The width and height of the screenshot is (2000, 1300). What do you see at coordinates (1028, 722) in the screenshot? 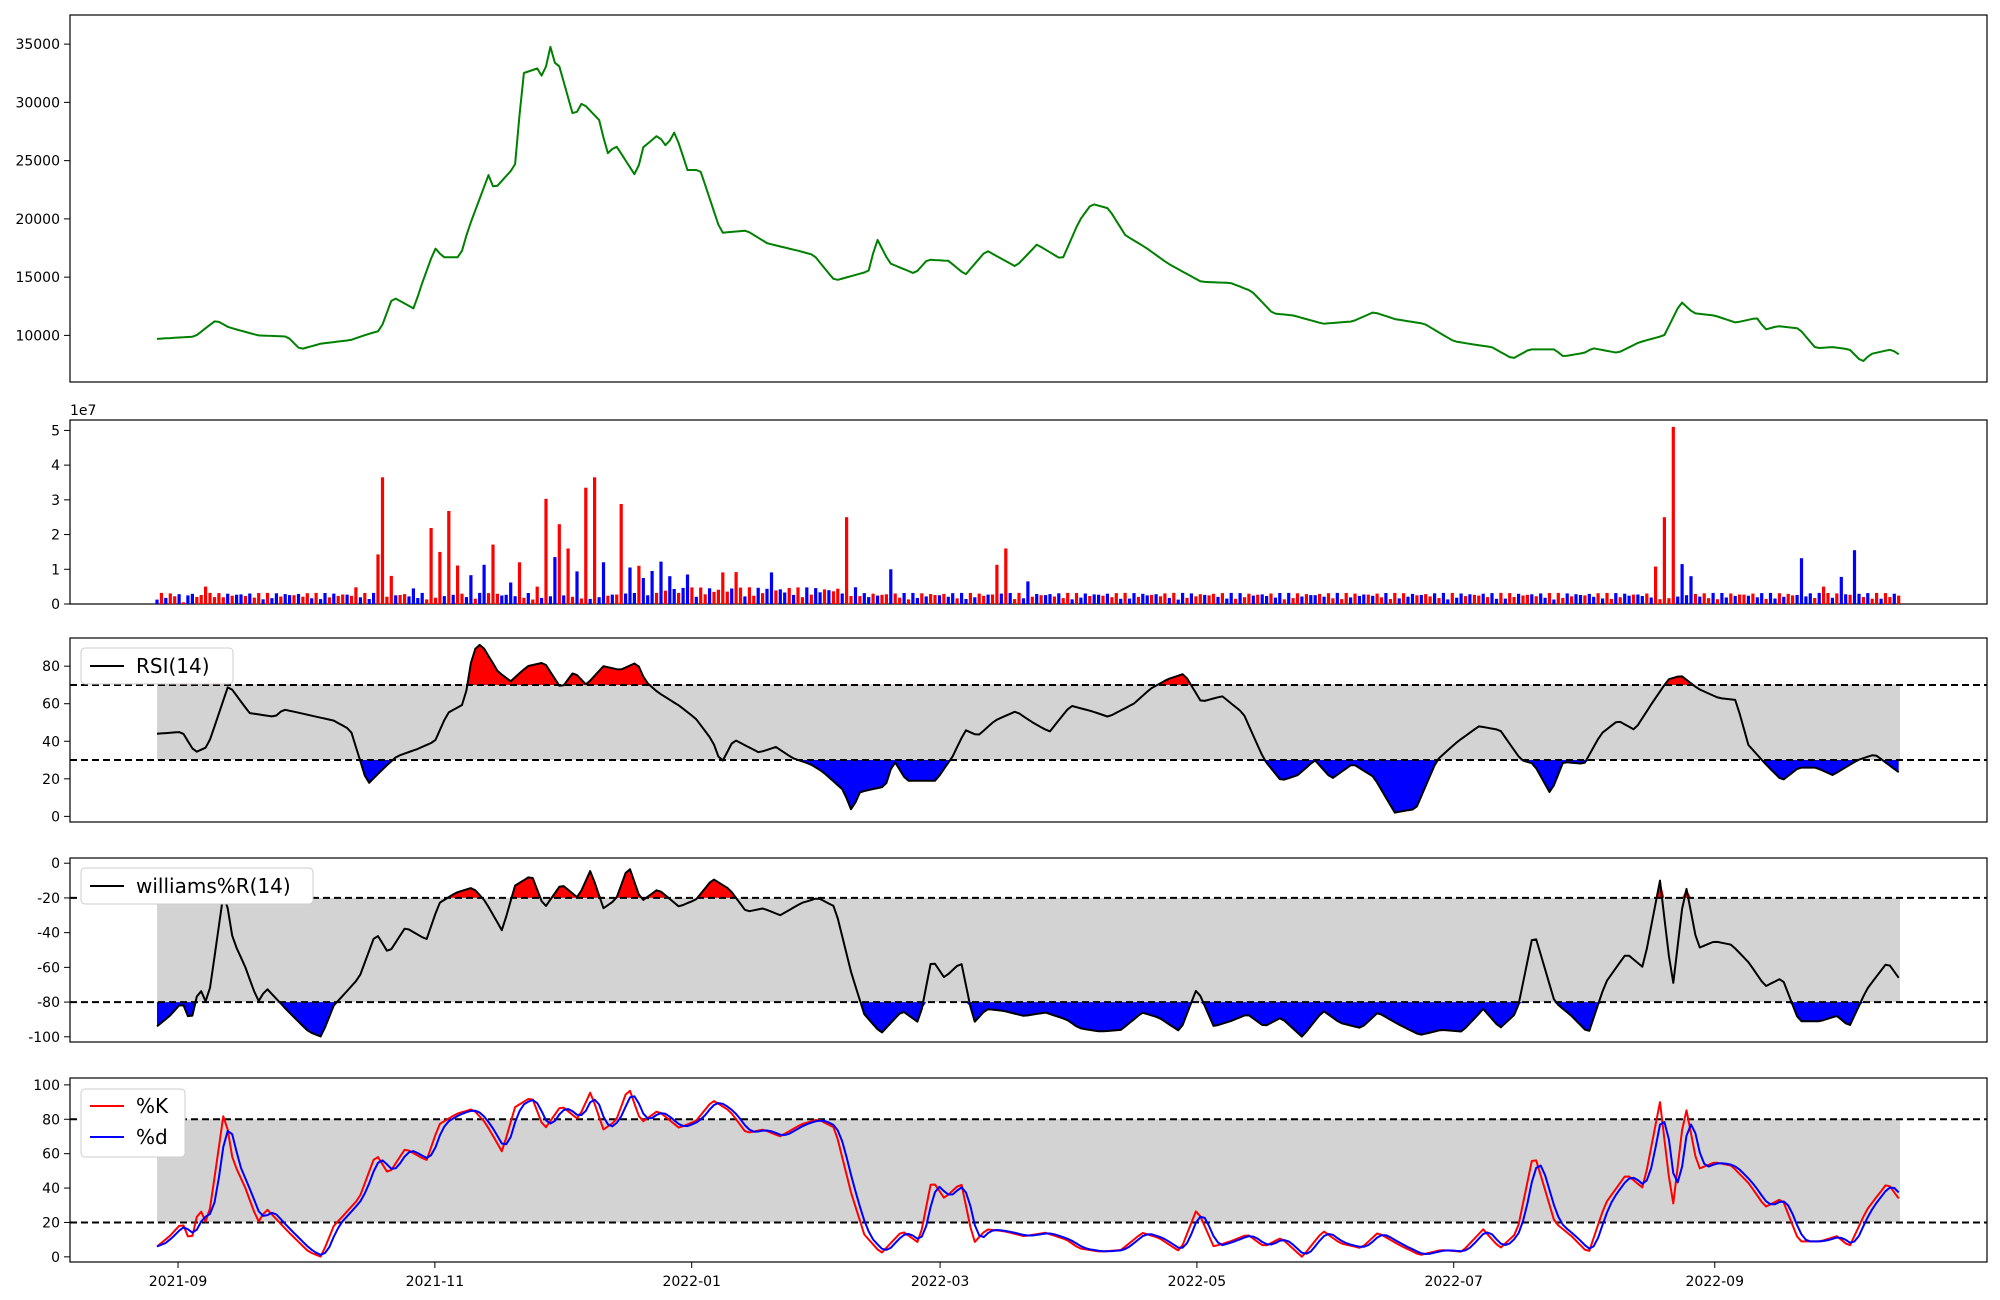
I see `rsi-neutral-band` at bounding box center [1028, 722].